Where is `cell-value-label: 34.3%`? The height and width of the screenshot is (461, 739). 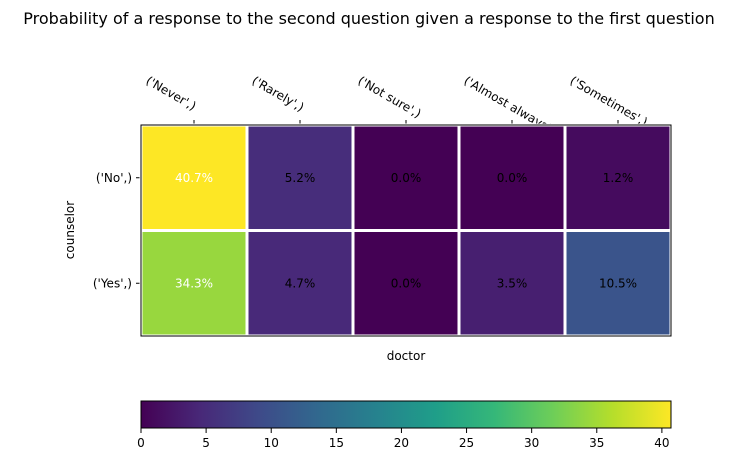
cell-value-label: 34.3% is located at coordinates (194, 283).